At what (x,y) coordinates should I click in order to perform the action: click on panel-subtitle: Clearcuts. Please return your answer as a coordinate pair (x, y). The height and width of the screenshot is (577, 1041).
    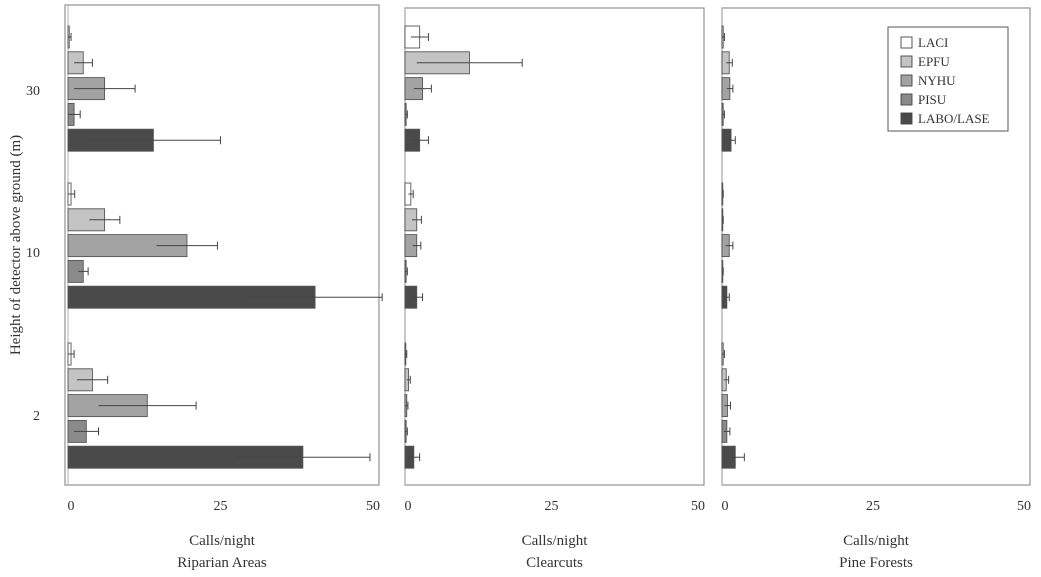
    Looking at the image, I should click on (554, 563).